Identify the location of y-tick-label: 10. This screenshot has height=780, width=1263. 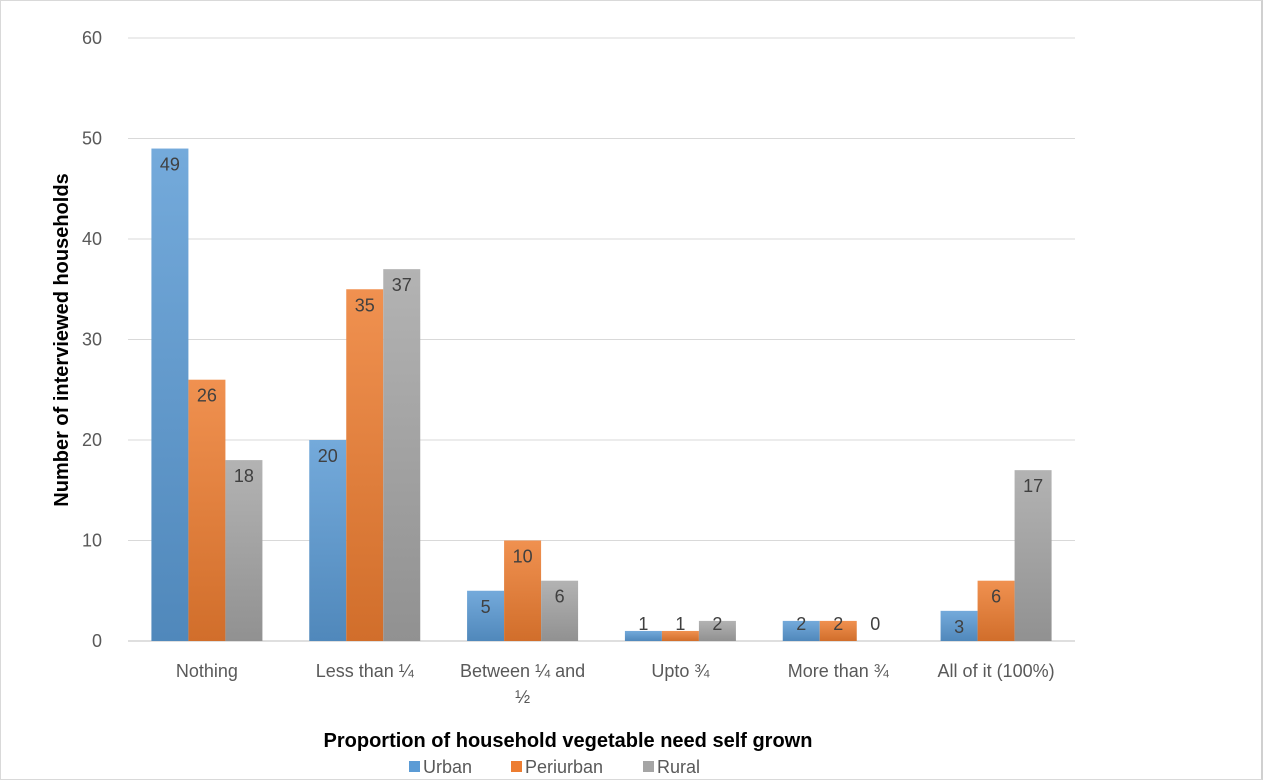
(92, 541).